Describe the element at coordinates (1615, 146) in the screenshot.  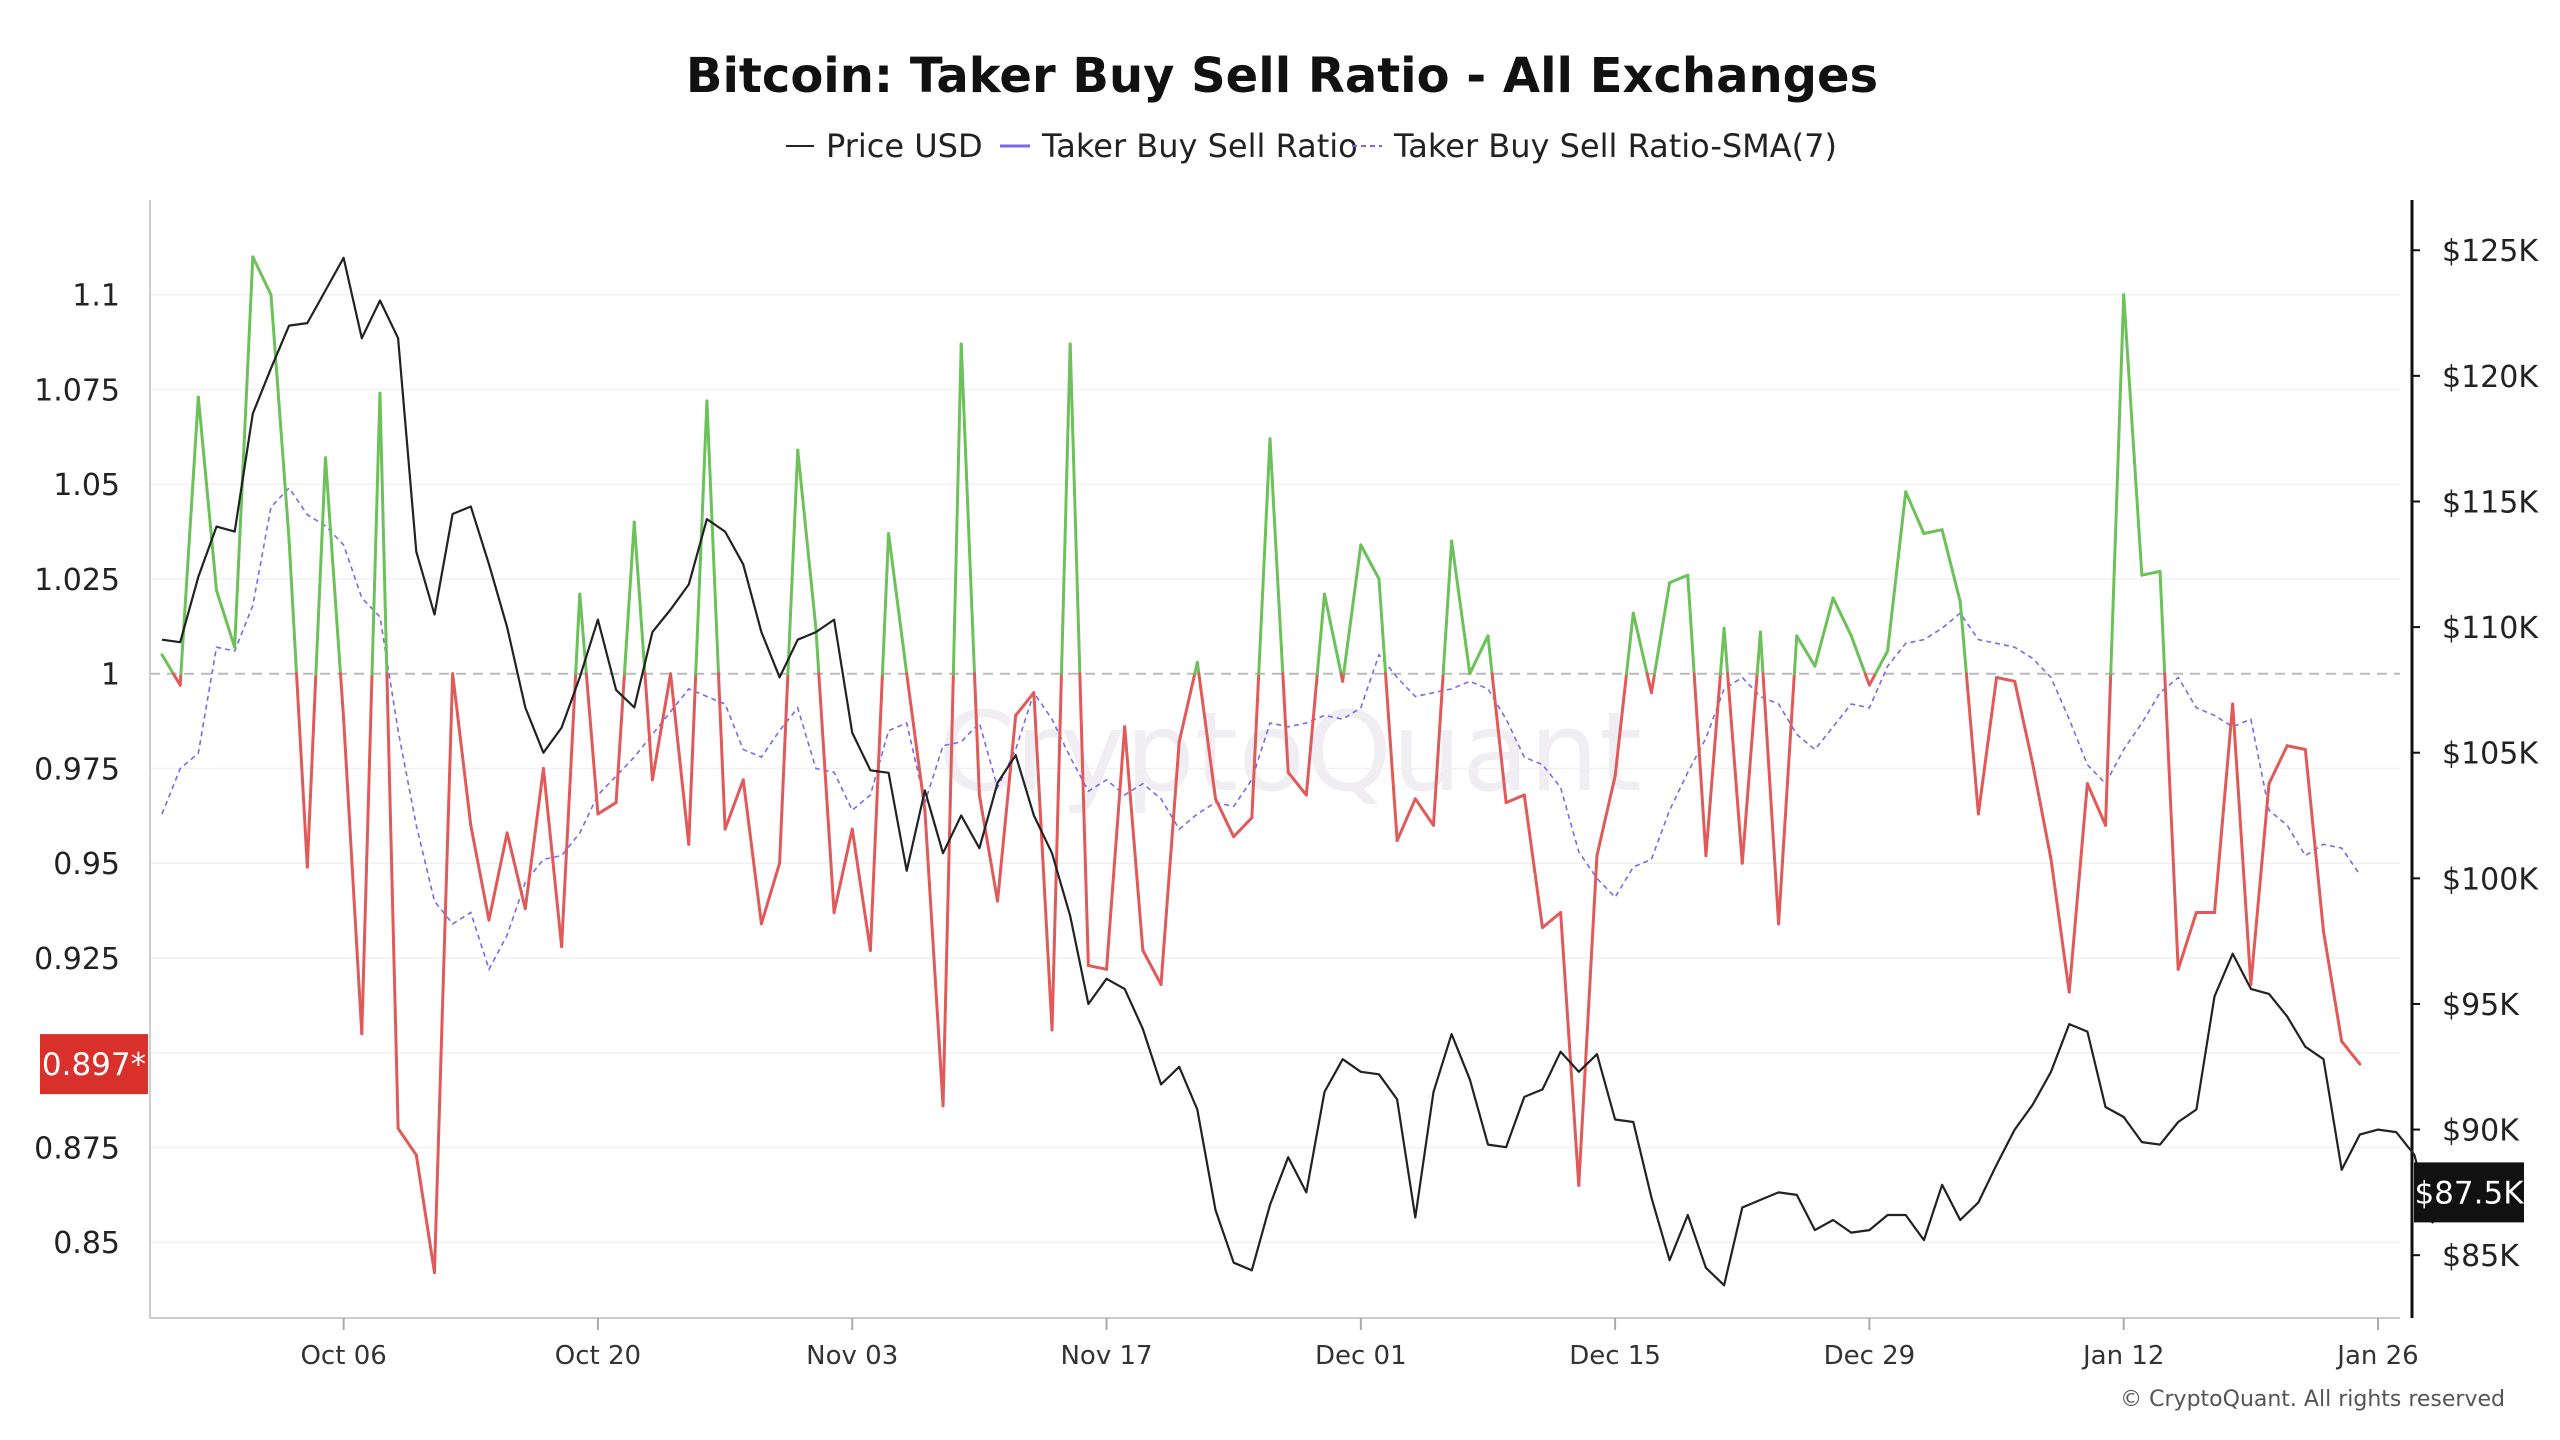
I see `legend-label-sma: Taker Buy Sell Ratio-SMA(7)` at that location.